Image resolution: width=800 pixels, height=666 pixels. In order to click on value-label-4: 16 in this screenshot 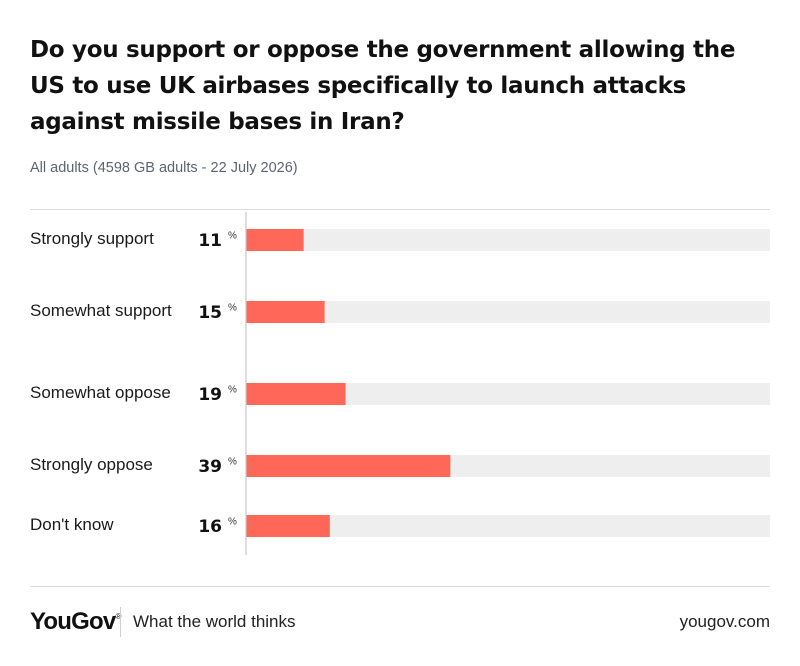, I will do `click(210, 527)`.